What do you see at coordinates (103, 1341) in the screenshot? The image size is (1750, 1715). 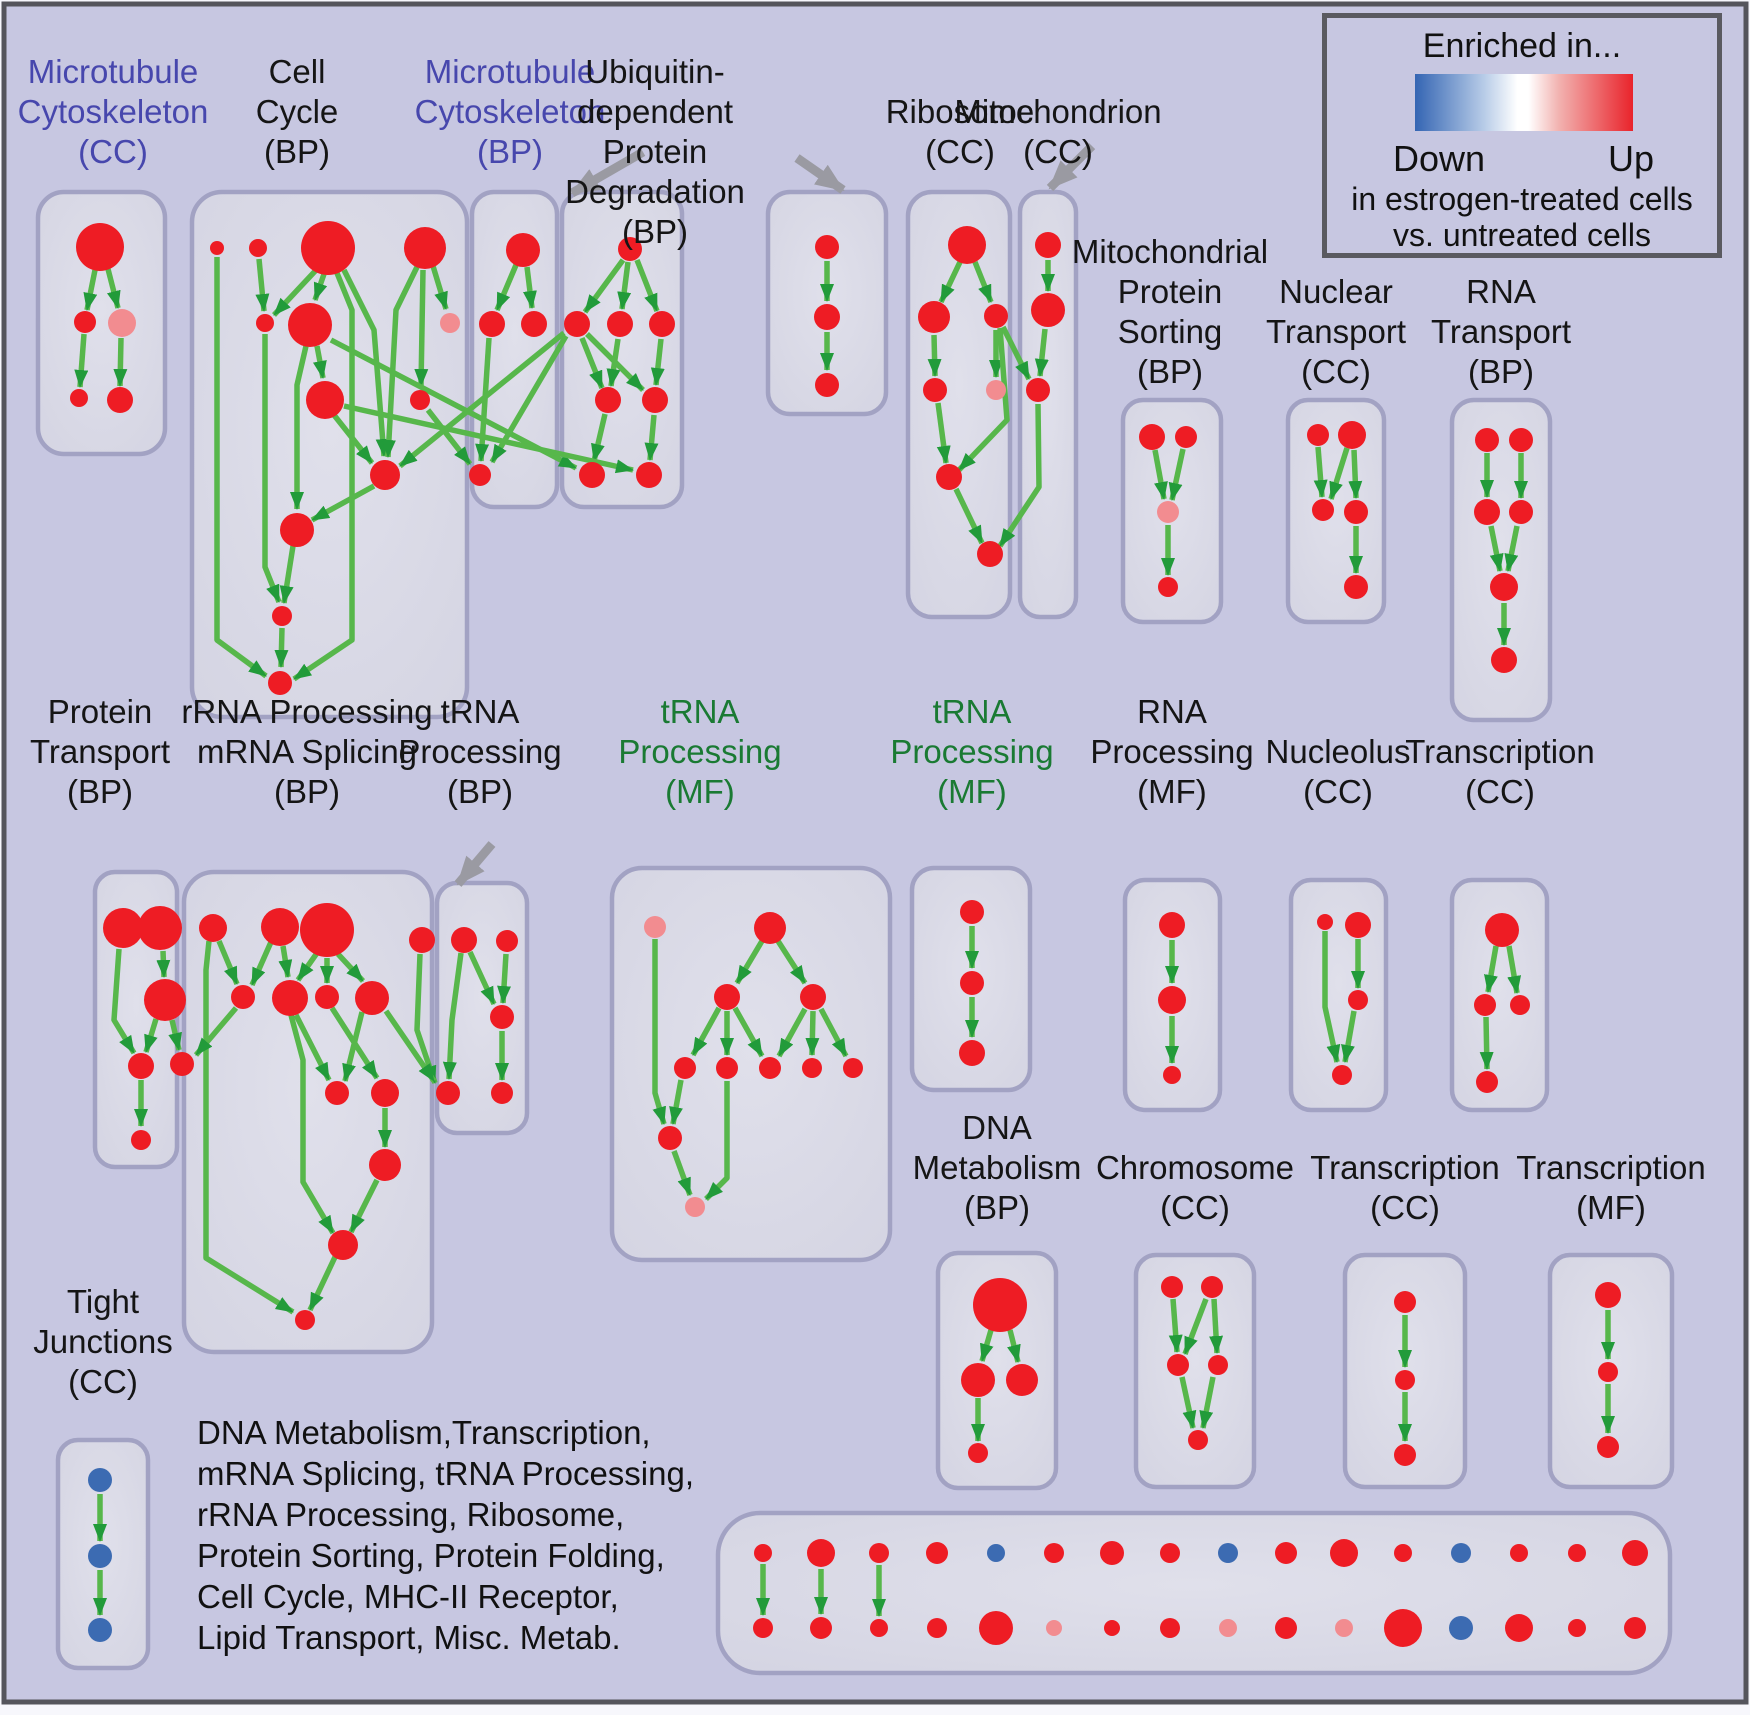 I see `label-tight-junctions-cc: Tight Junctions (CC)` at bounding box center [103, 1341].